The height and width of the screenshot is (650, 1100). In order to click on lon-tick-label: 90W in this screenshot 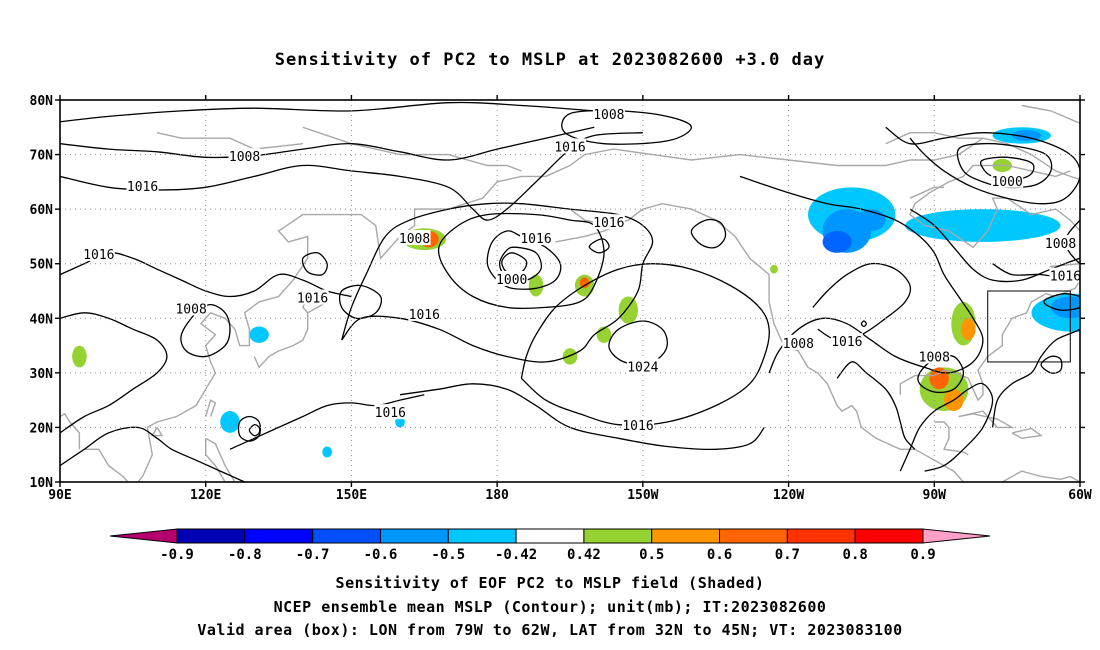, I will do `click(935, 495)`.